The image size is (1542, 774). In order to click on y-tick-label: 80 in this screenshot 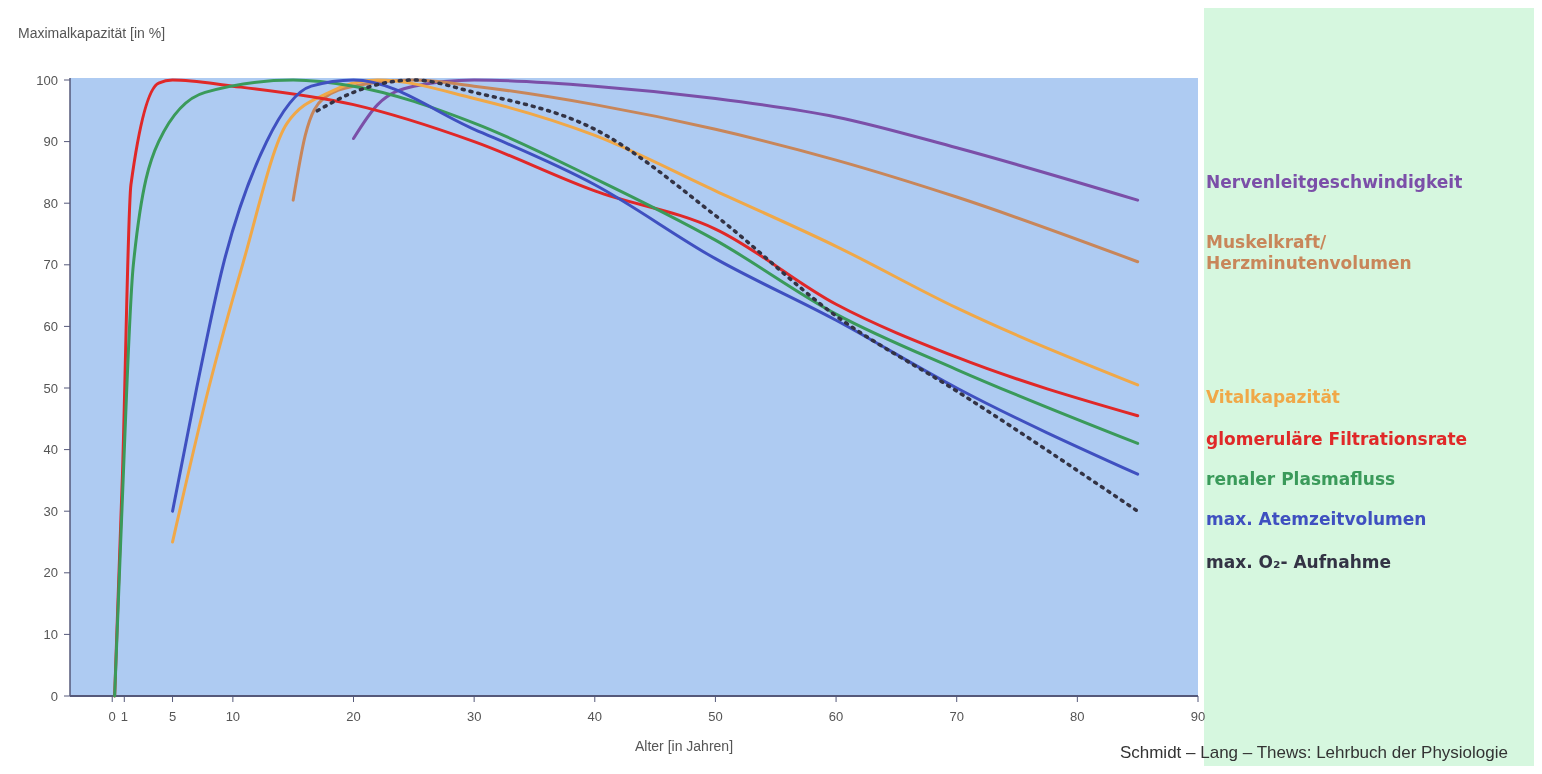, I will do `click(50, 203)`.